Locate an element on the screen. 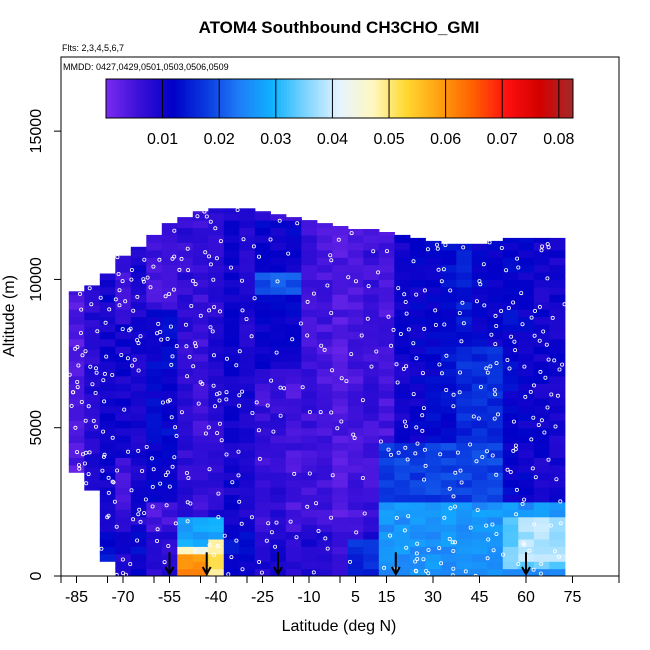 The height and width of the screenshot is (650, 650). launch-arrow-head is located at coordinates (526, 571).